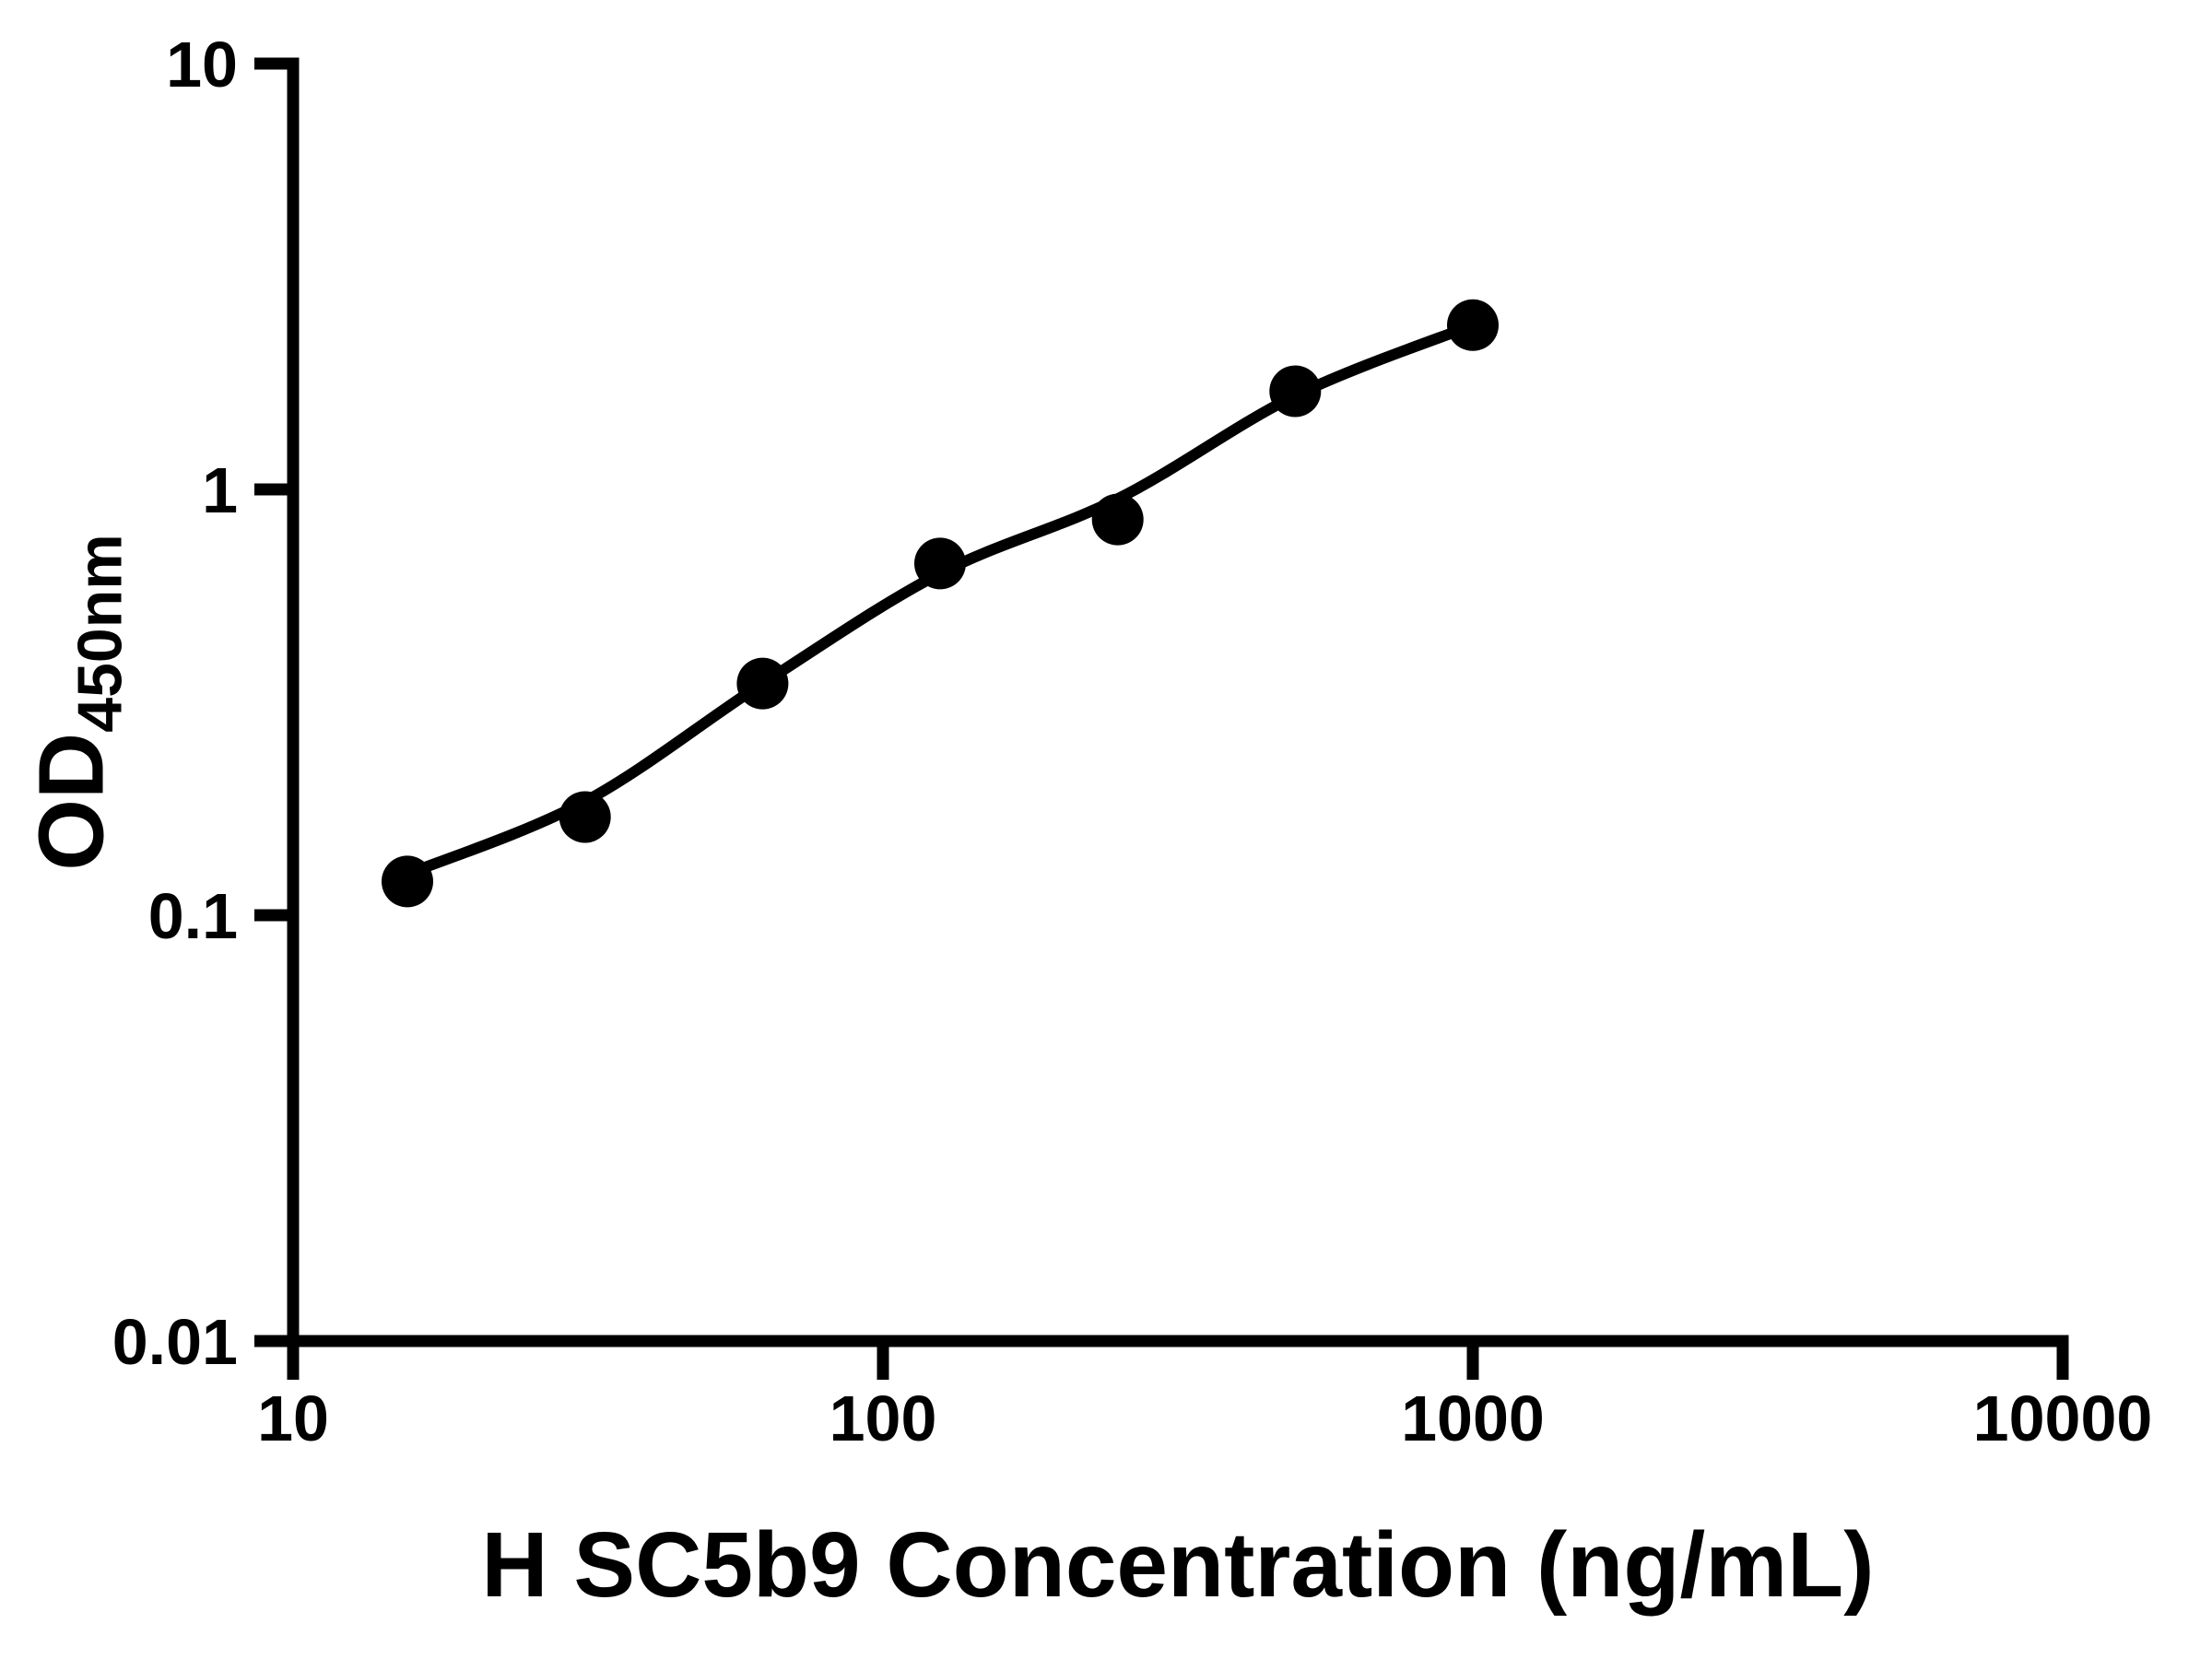  What do you see at coordinates (220, 490) in the screenshot?
I see `y-tick-label: 1` at bounding box center [220, 490].